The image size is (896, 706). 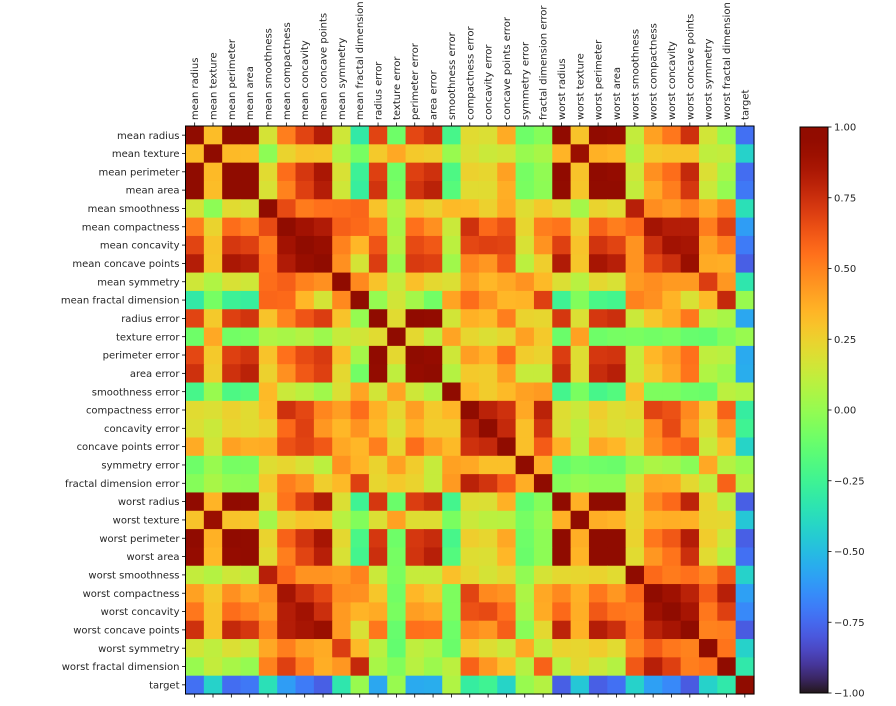 What do you see at coordinates (727, 61) in the screenshot?
I see `x-tick-label: worst fractal dimension` at bounding box center [727, 61].